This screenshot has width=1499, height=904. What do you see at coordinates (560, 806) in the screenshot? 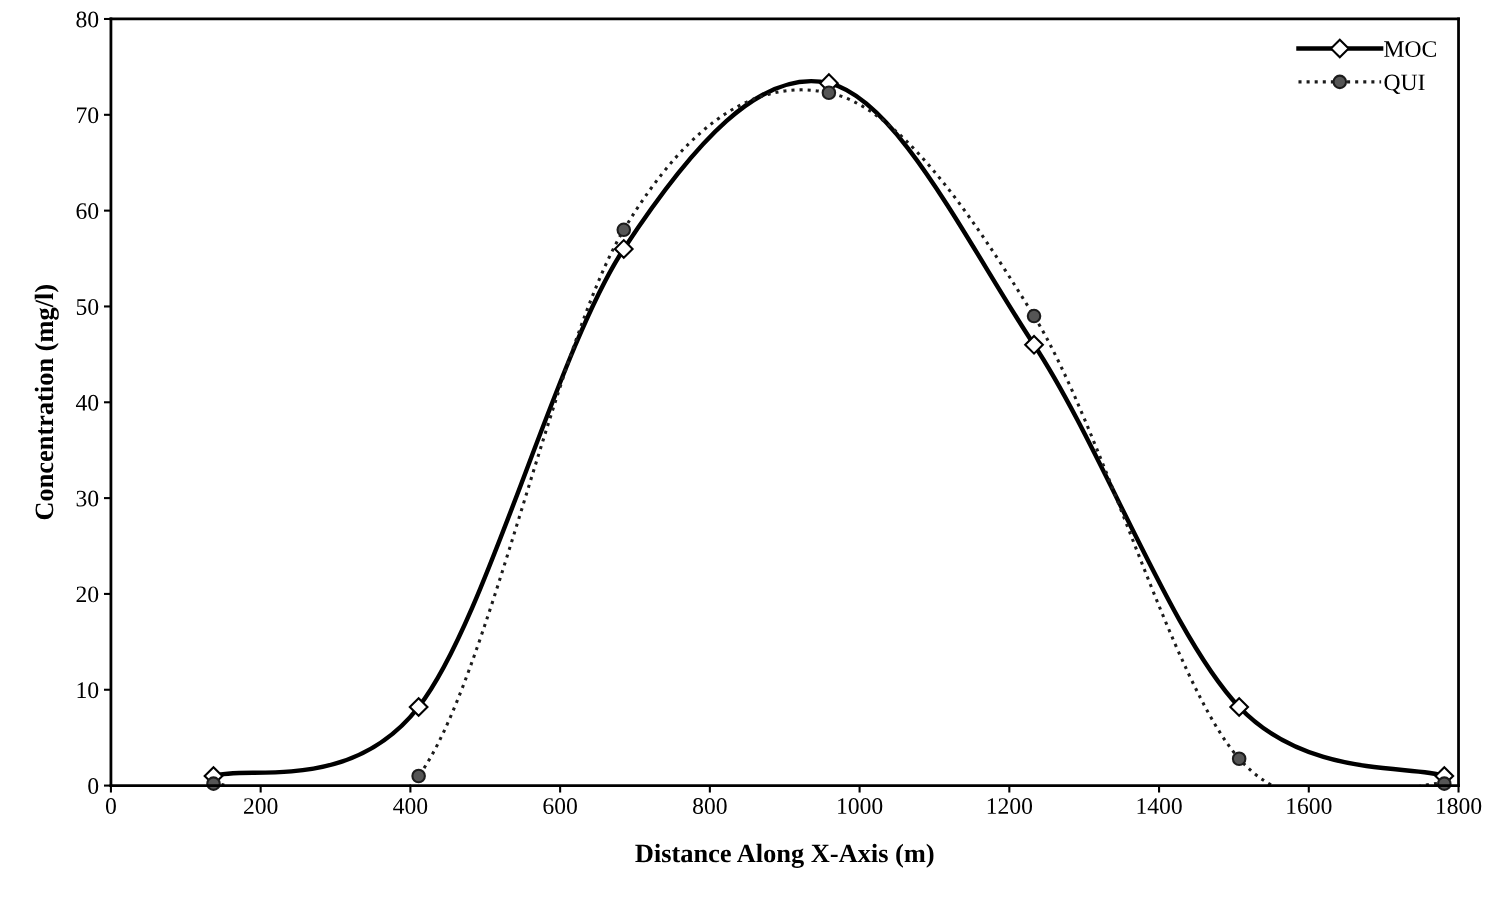
I see `x-tick-label: 600` at bounding box center [560, 806].